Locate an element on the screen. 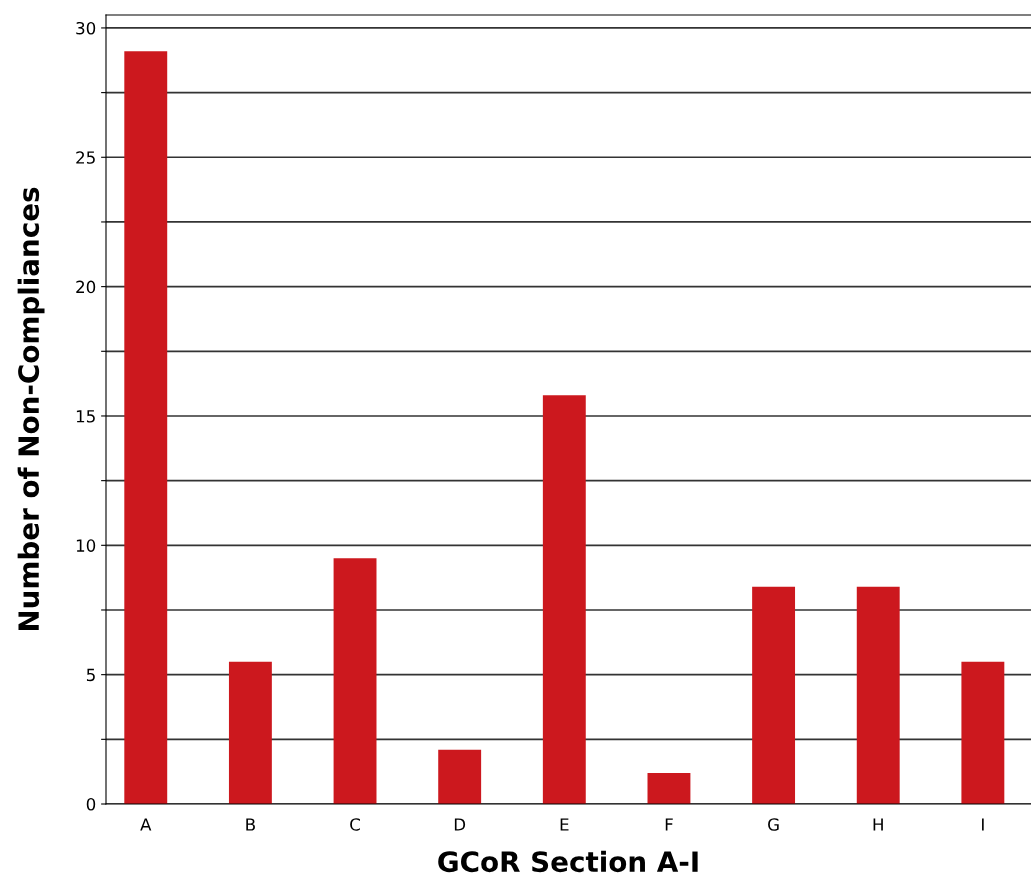  x-tick-label: E is located at coordinates (564, 824).